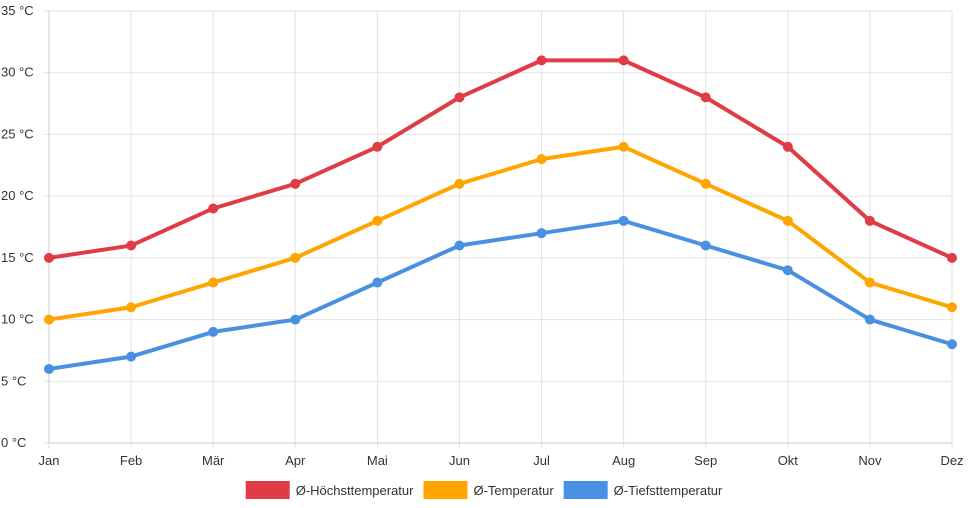 This screenshot has height=508, width=968. I want to click on y-tick-label: 10 °C, so click(17, 319).